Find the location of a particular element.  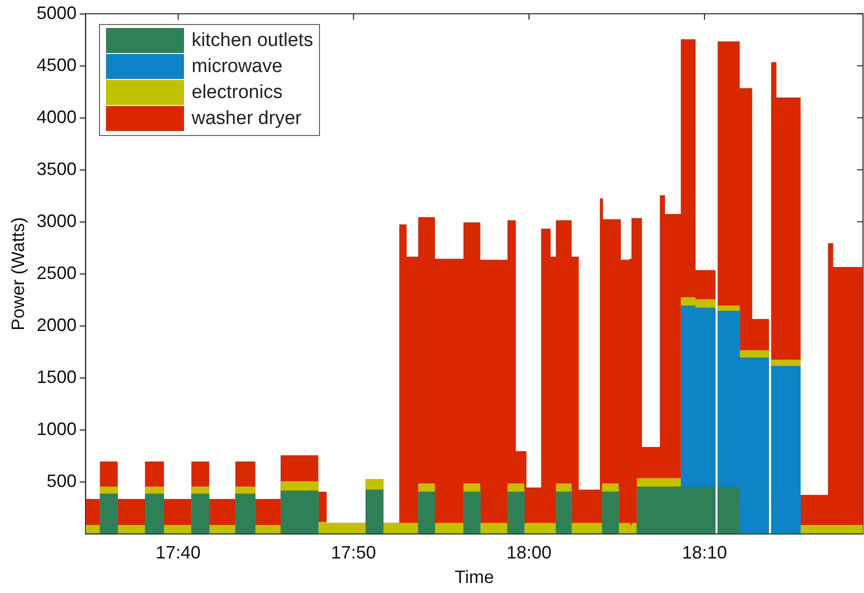

y-tick-label: 3500 is located at coordinates (56, 168).